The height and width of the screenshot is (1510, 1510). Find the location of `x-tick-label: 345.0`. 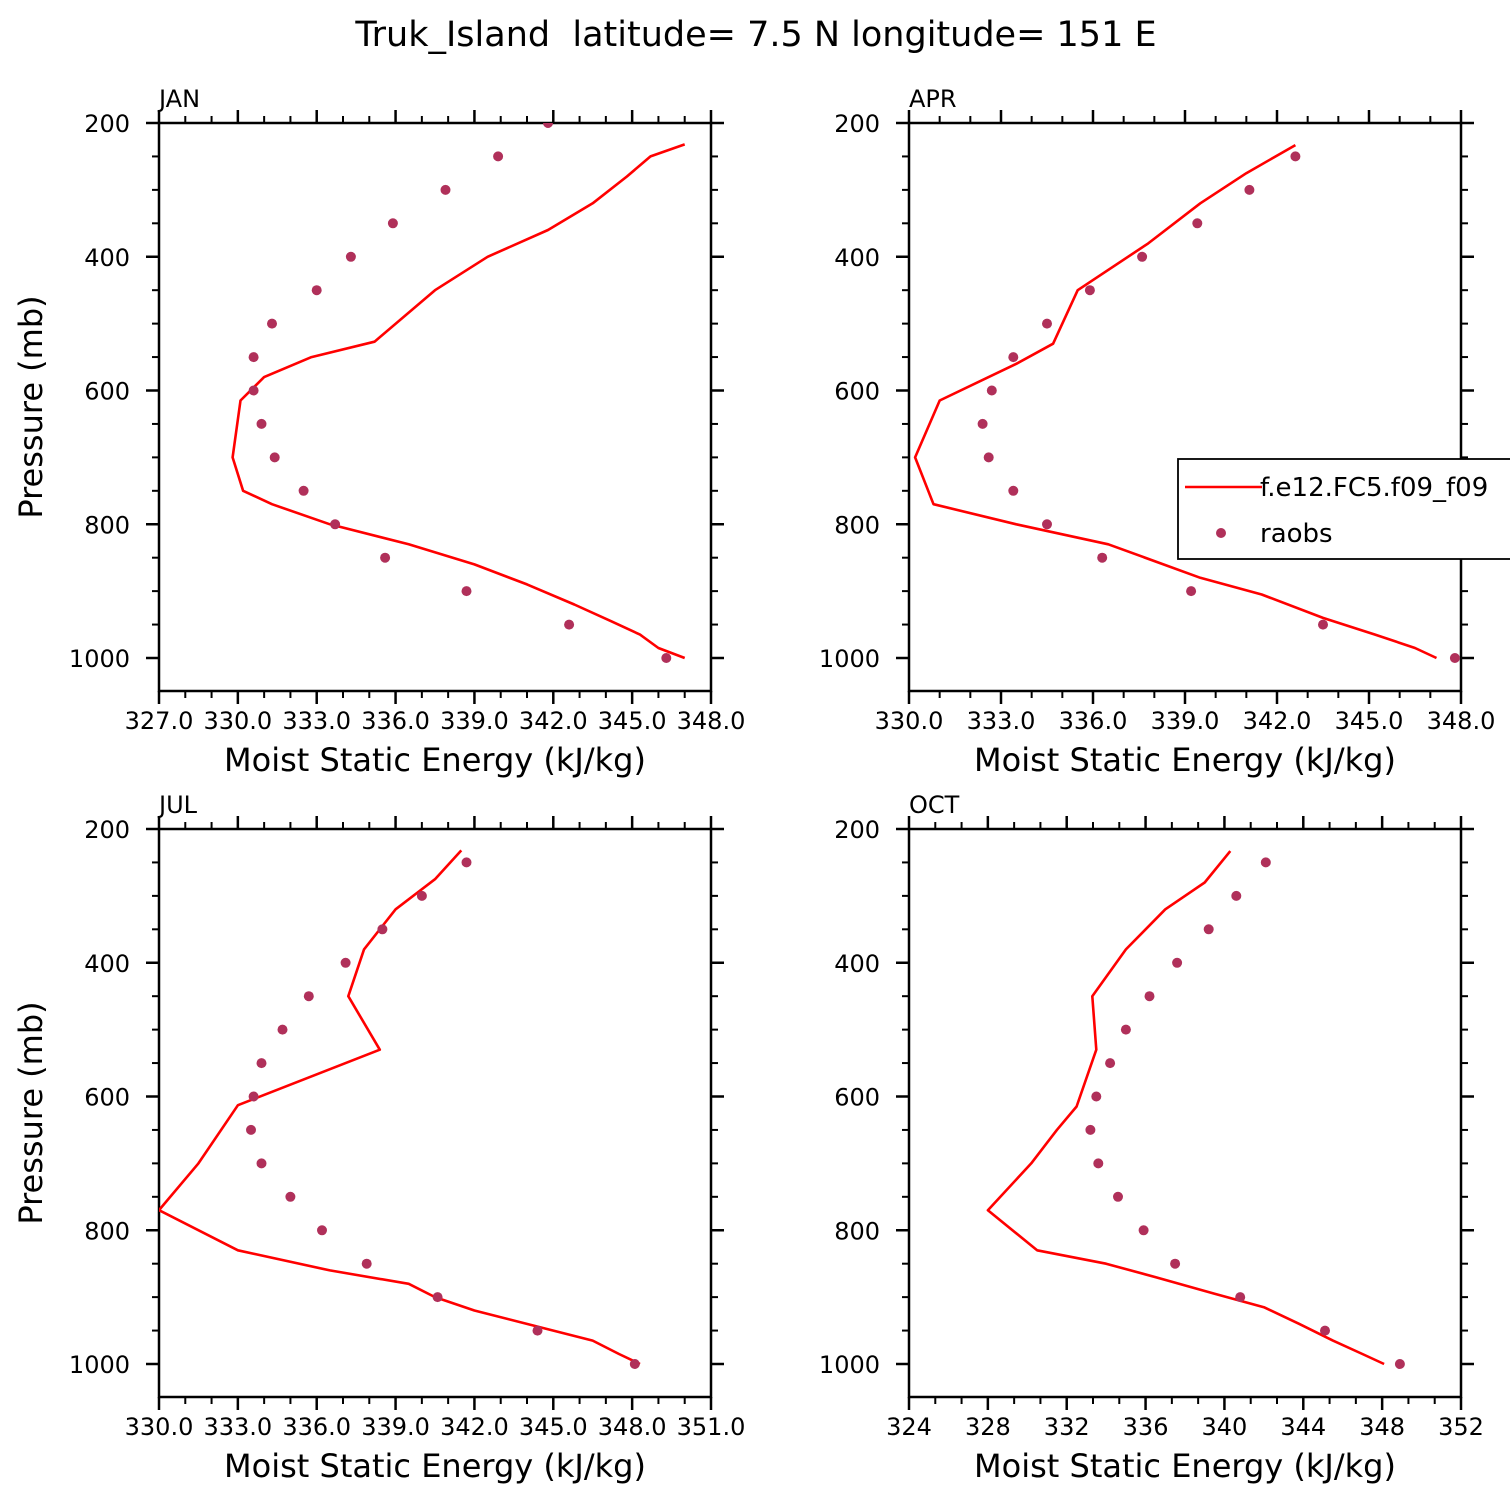

x-tick-label: 345.0 is located at coordinates (632, 721).